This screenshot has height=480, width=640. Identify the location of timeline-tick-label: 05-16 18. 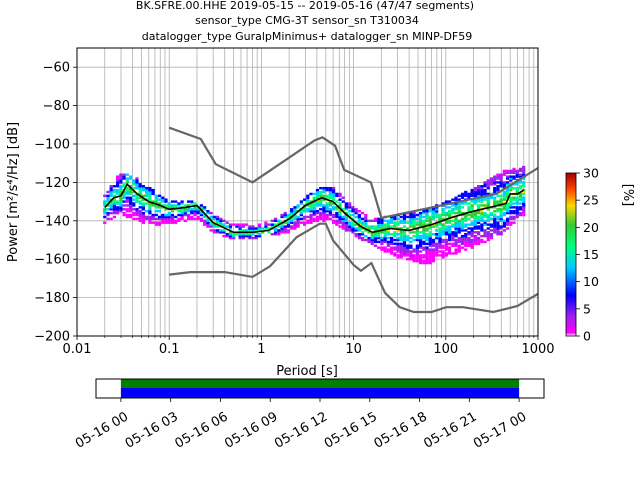
(401, 430).